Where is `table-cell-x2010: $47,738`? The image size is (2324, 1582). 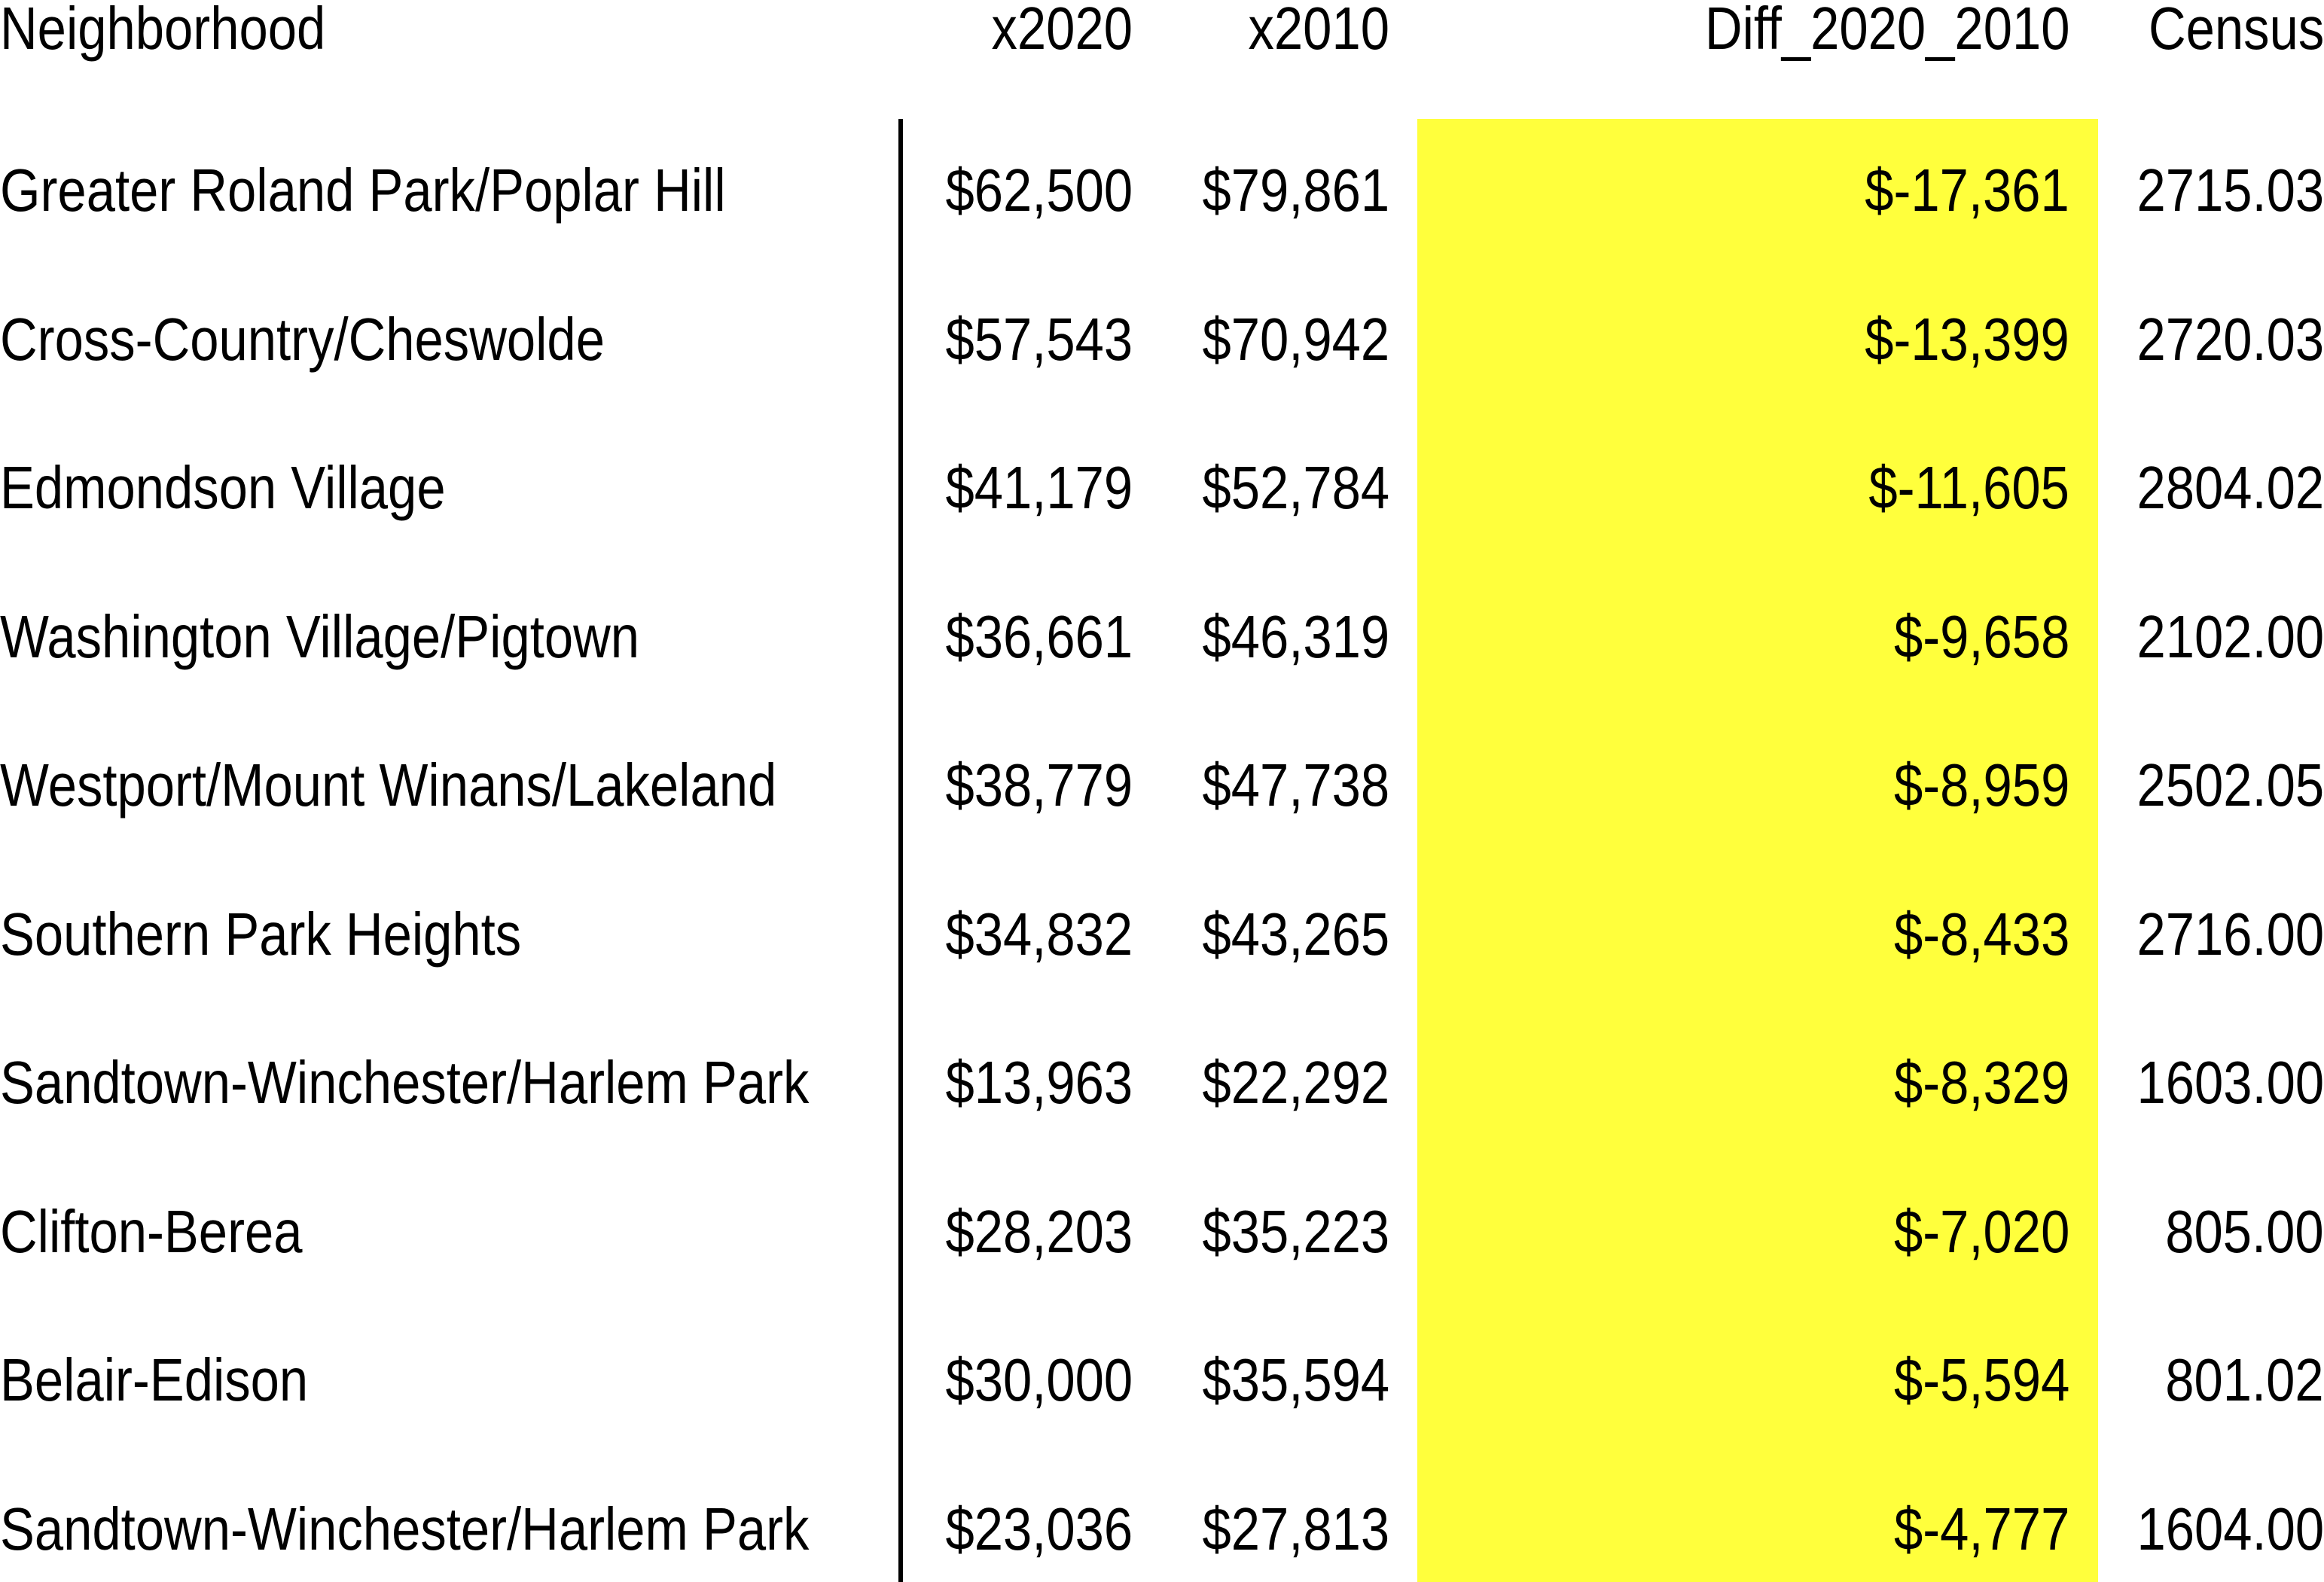
table-cell-x2010: $47,738 is located at coordinates (1295, 784).